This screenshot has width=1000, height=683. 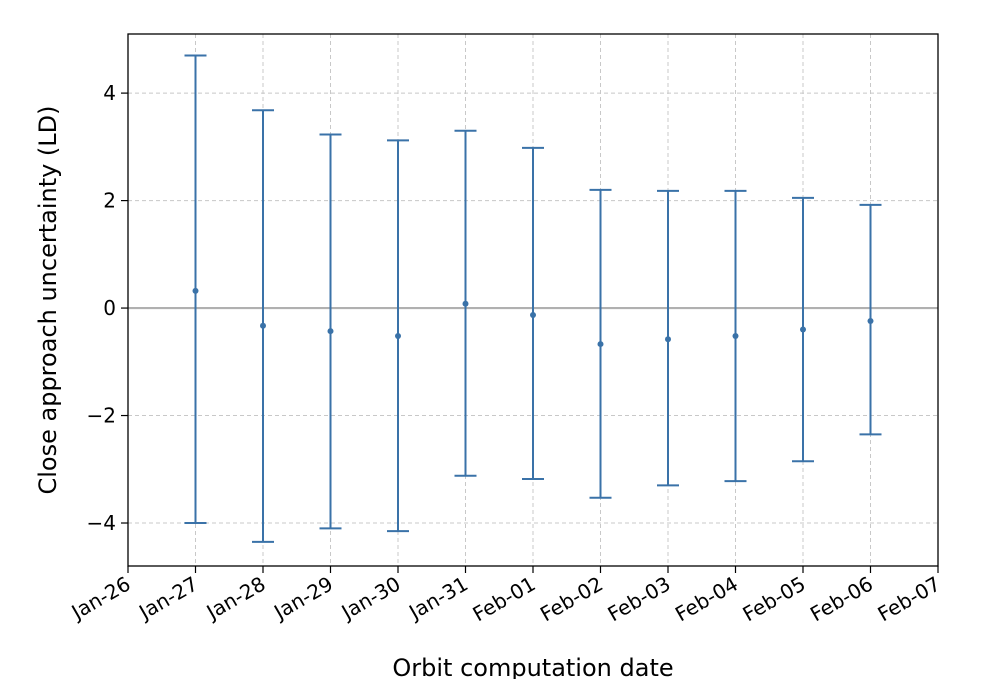 I want to click on y-tick-label: 4, so click(x=109, y=93).